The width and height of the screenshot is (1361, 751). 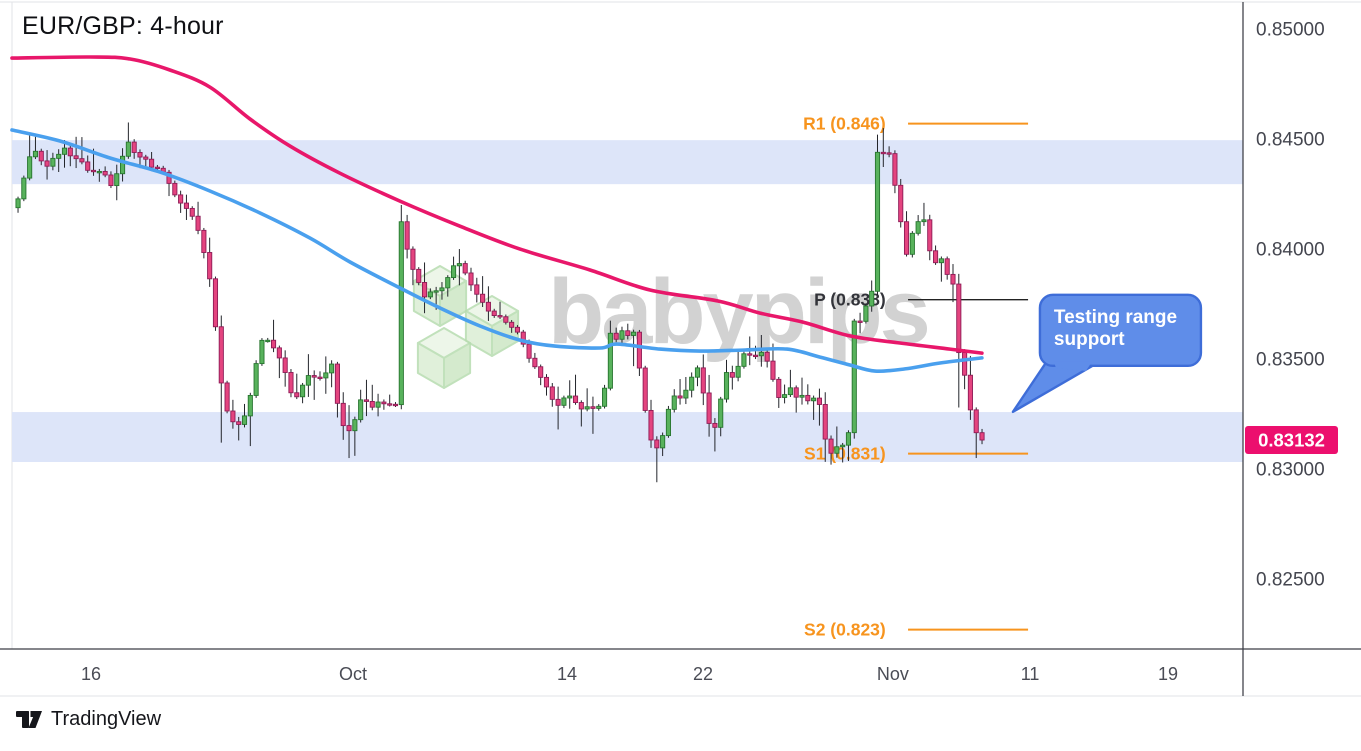 I want to click on x-axis-tick-label: 19, so click(x=1168, y=674).